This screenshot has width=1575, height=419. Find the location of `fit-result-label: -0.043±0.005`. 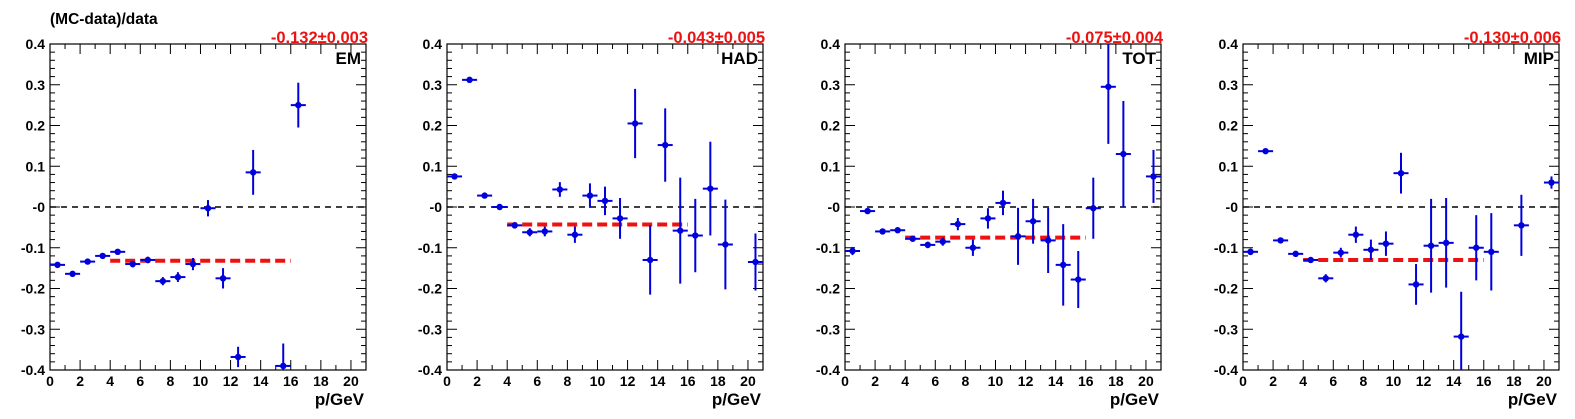

fit-result-label: -0.043±0.005 is located at coordinates (716, 38).